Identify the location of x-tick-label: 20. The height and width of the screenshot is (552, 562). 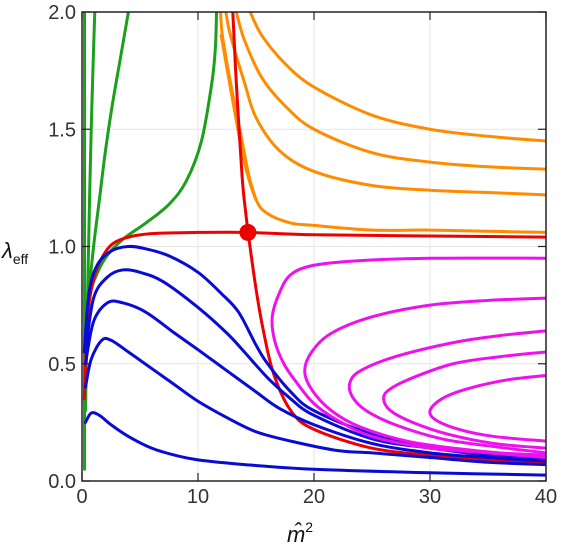
(314, 497).